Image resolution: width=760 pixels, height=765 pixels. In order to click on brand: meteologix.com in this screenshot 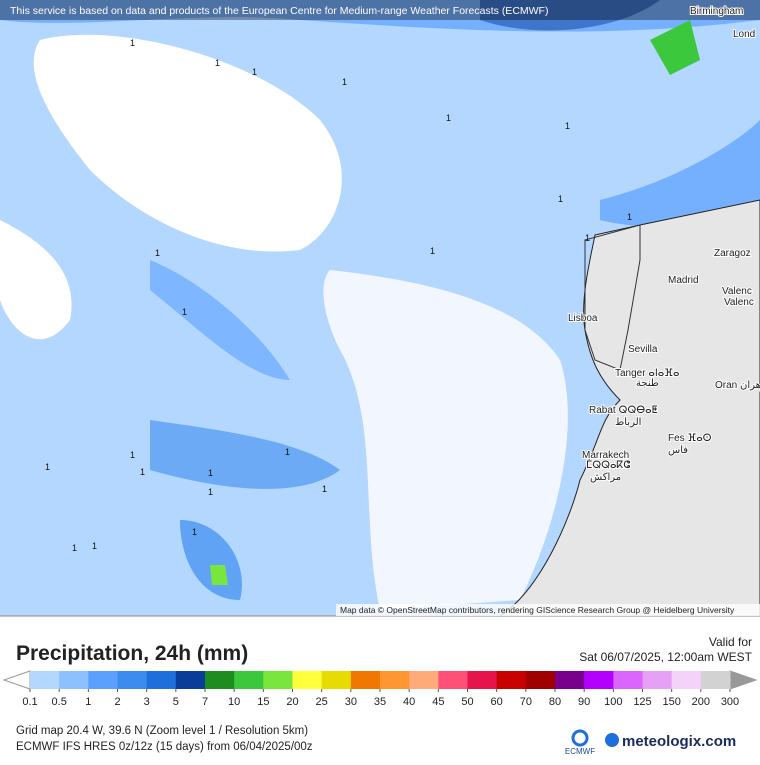, I will do `click(679, 741)`.